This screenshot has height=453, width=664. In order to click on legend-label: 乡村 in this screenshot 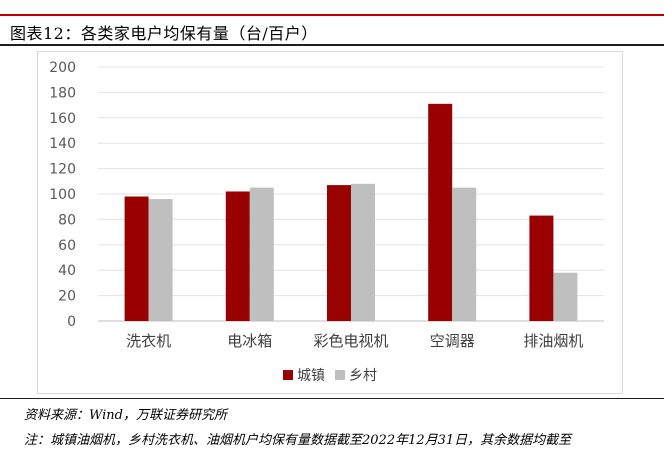, I will do `click(363, 376)`.